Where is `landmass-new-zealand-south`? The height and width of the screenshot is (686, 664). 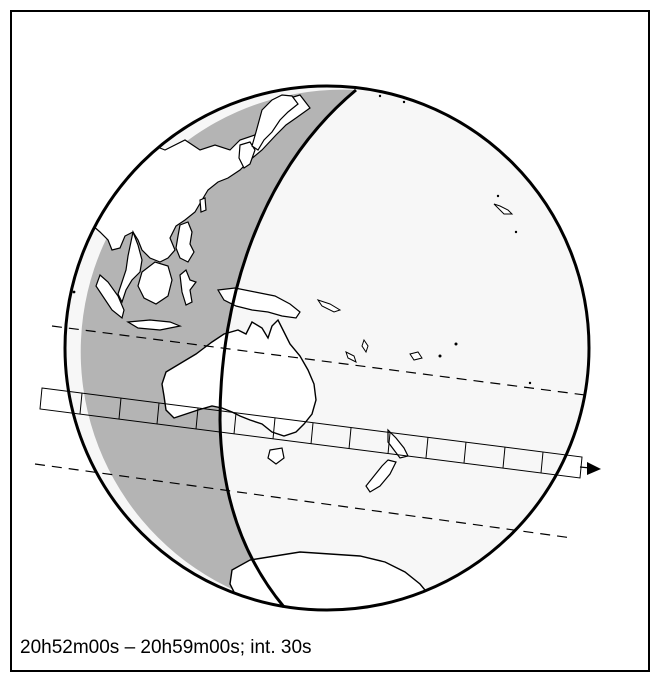 landmass-new-zealand-south is located at coordinates (381, 476).